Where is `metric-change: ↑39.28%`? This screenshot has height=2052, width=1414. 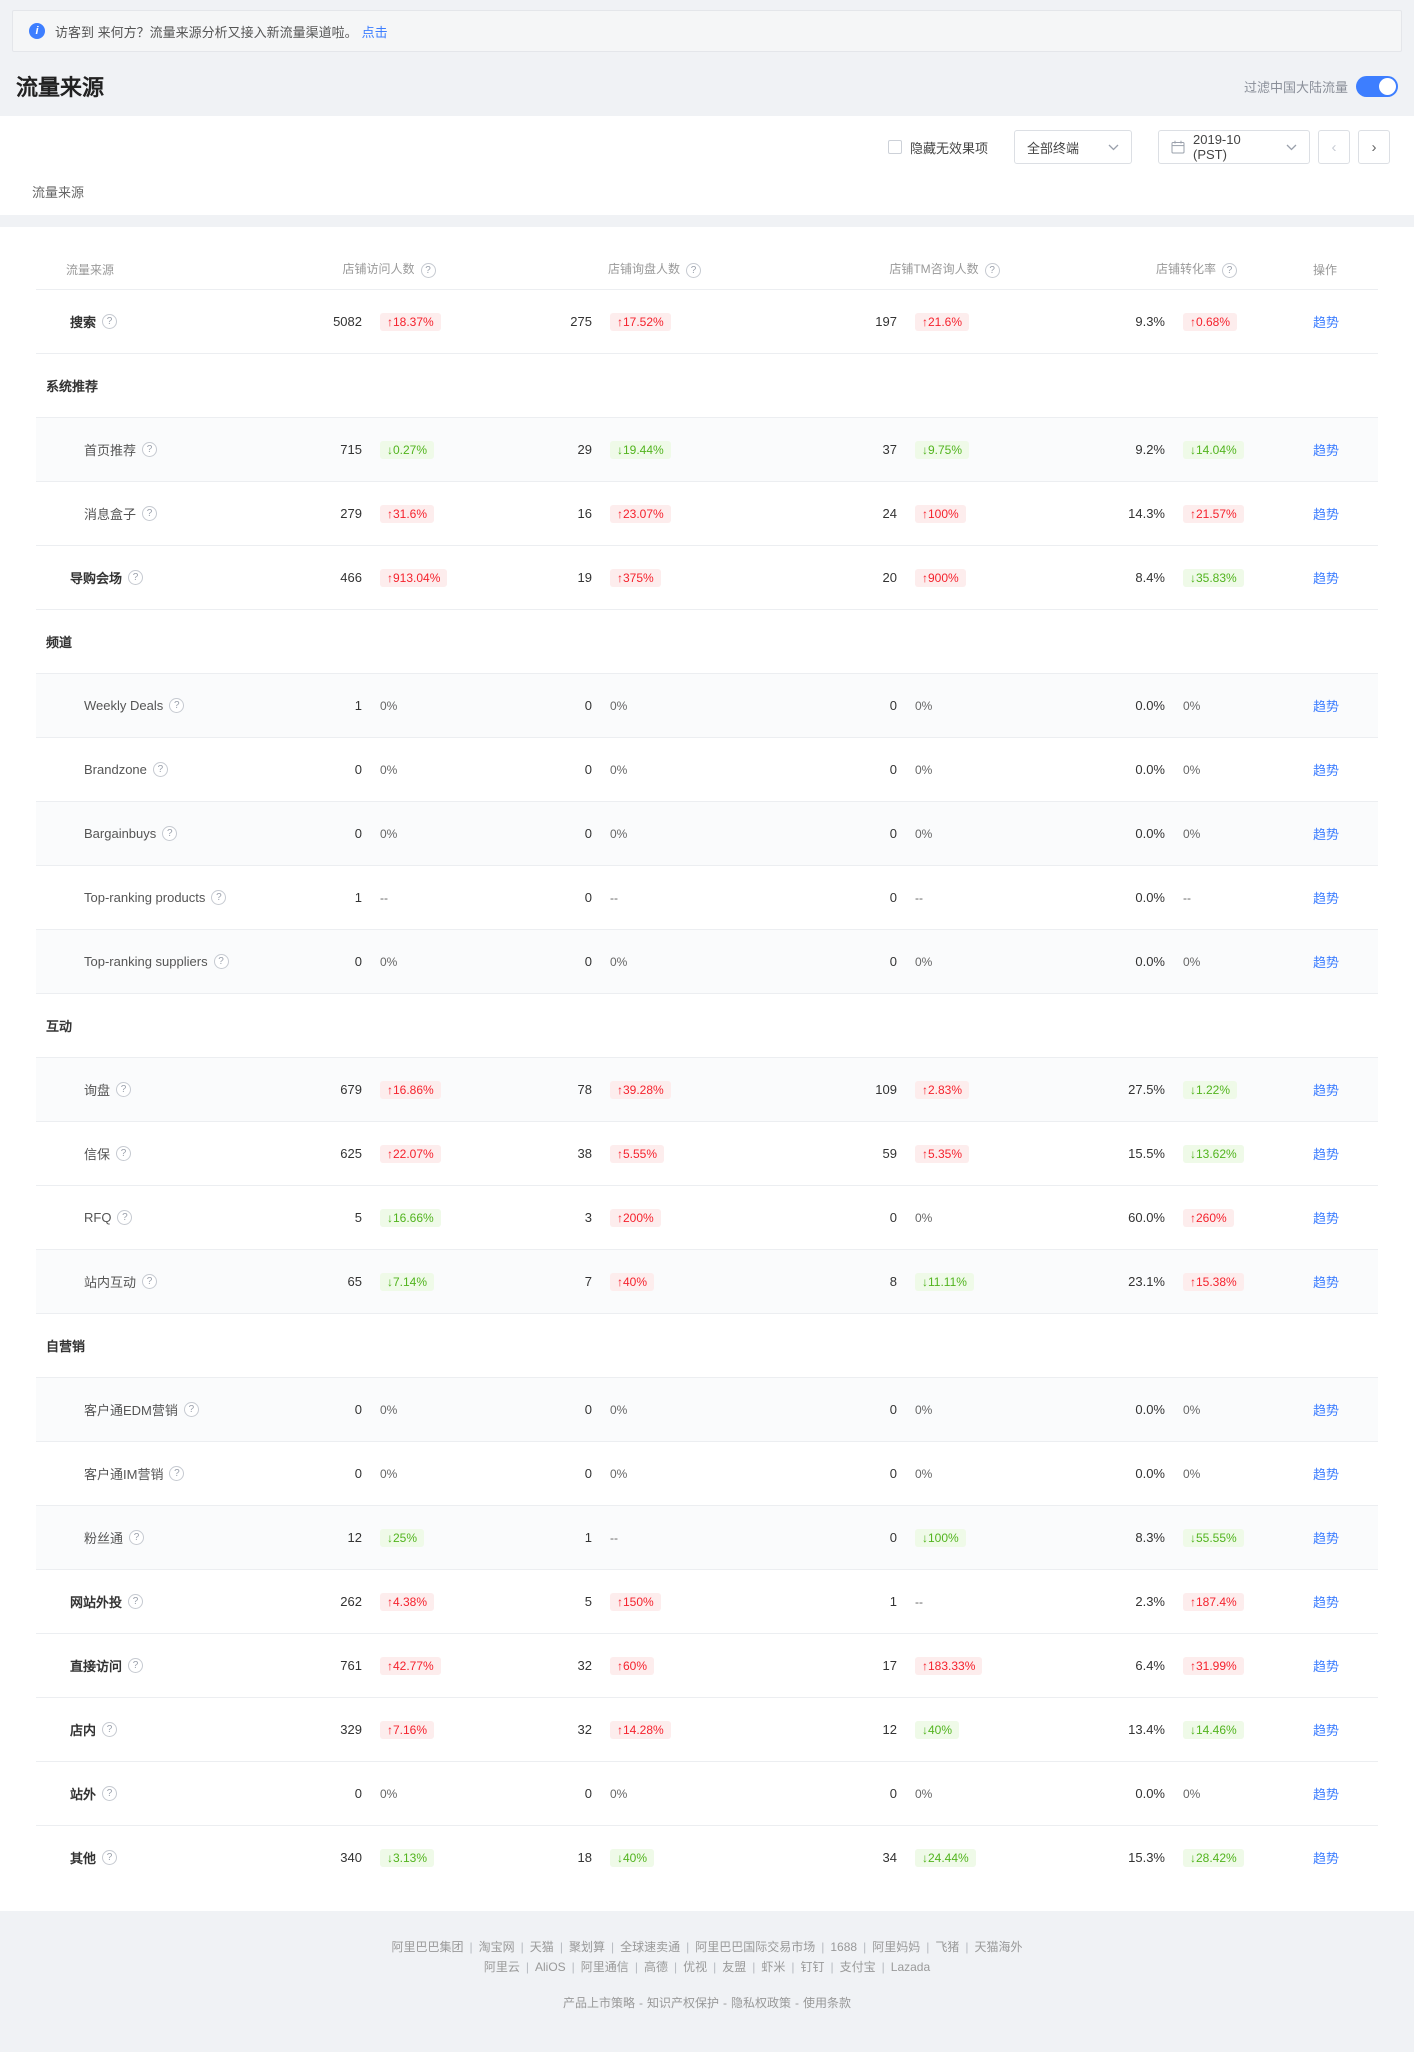
metric-change: ↑39.28% is located at coordinates (699, 1089).